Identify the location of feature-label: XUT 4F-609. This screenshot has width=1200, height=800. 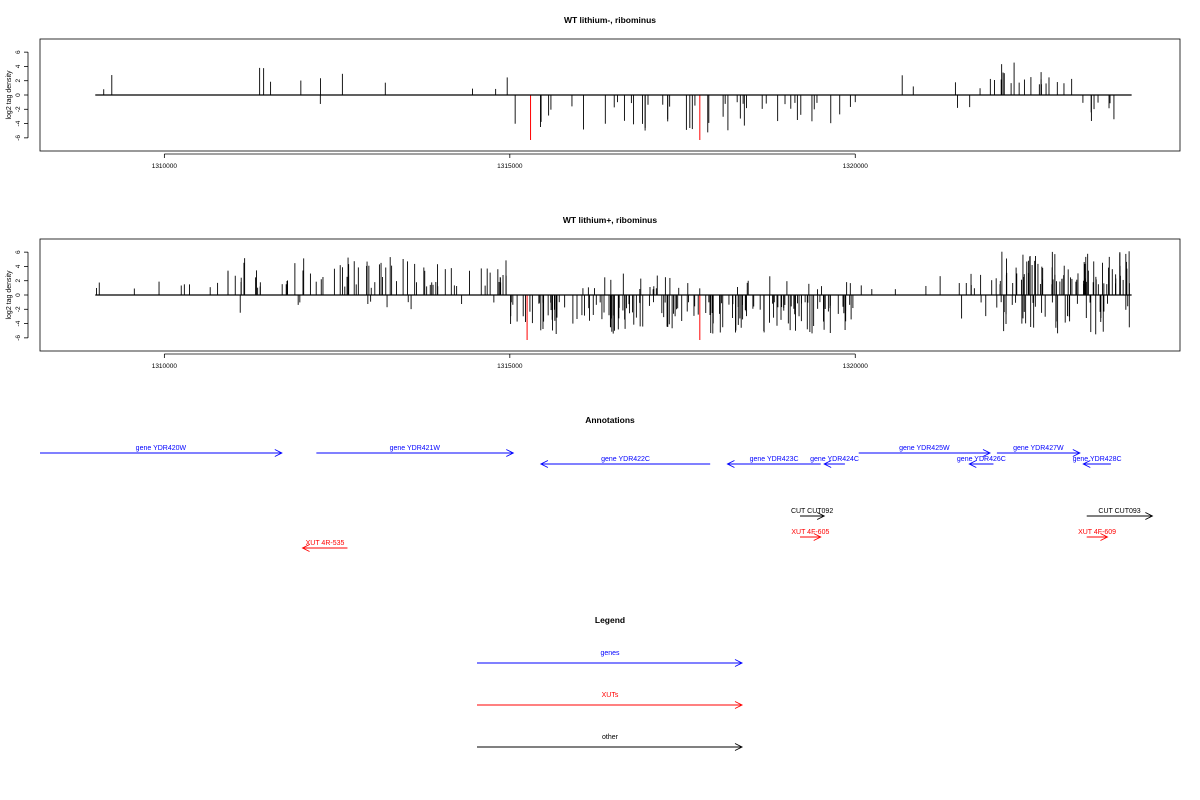
(1097, 532).